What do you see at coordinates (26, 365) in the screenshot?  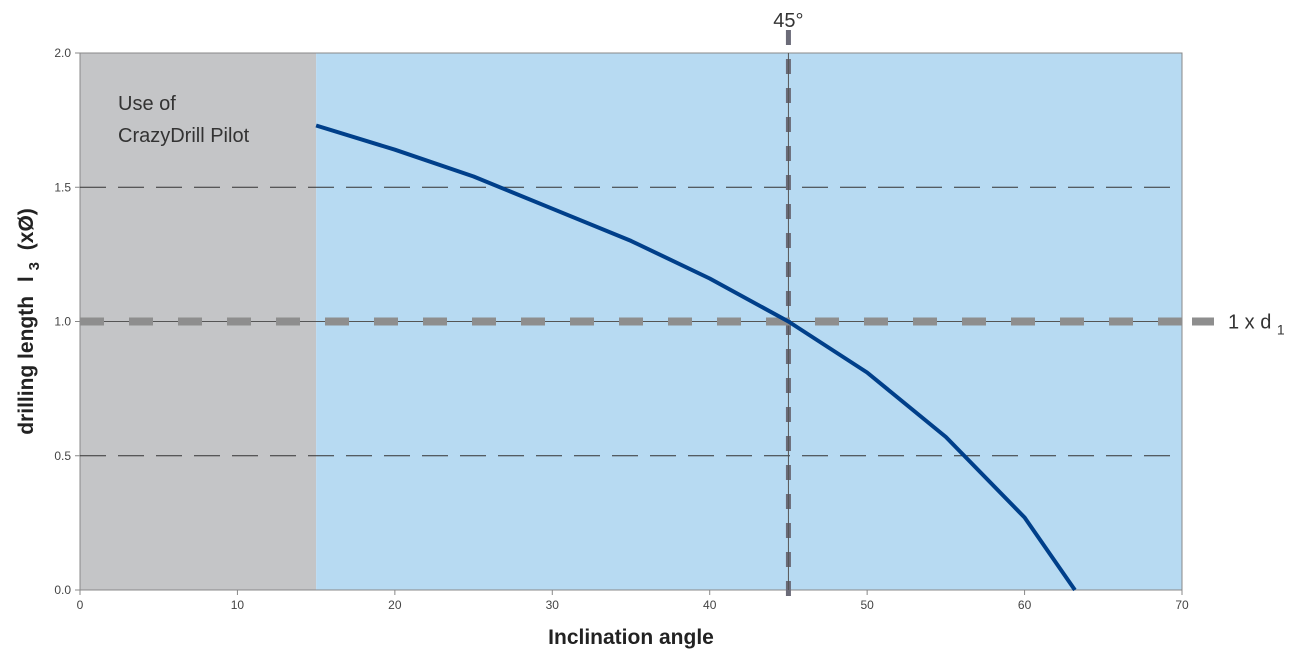 I see `y-axis-title-main: drilling length` at bounding box center [26, 365].